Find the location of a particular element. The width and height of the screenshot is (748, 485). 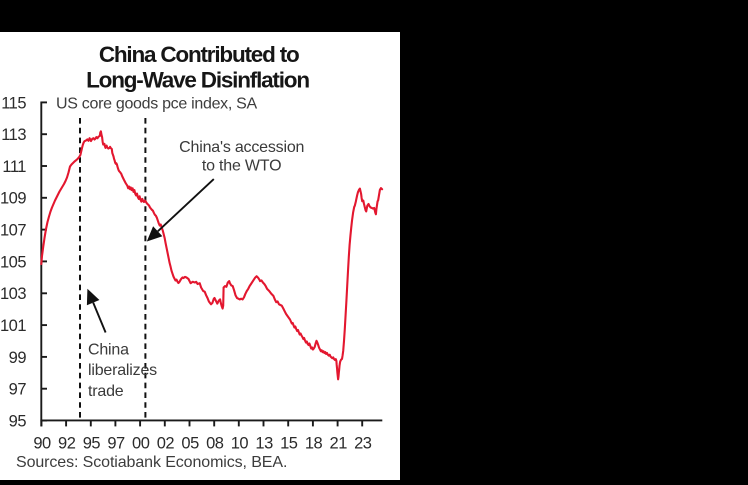

svg-text: 00 is located at coordinates (141, 444).